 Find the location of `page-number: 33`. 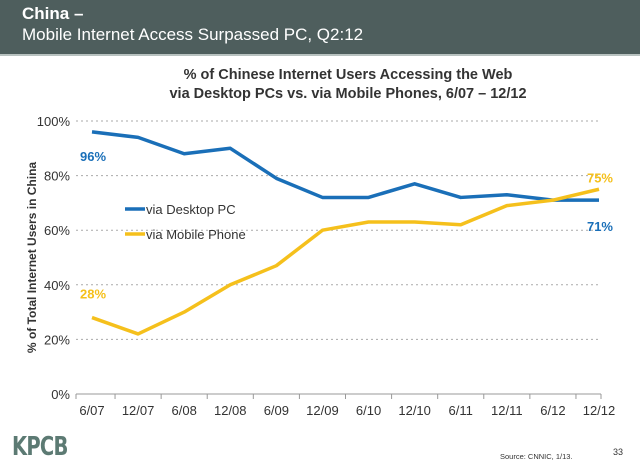

page-number: 33 is located at coordinates (618, 452).